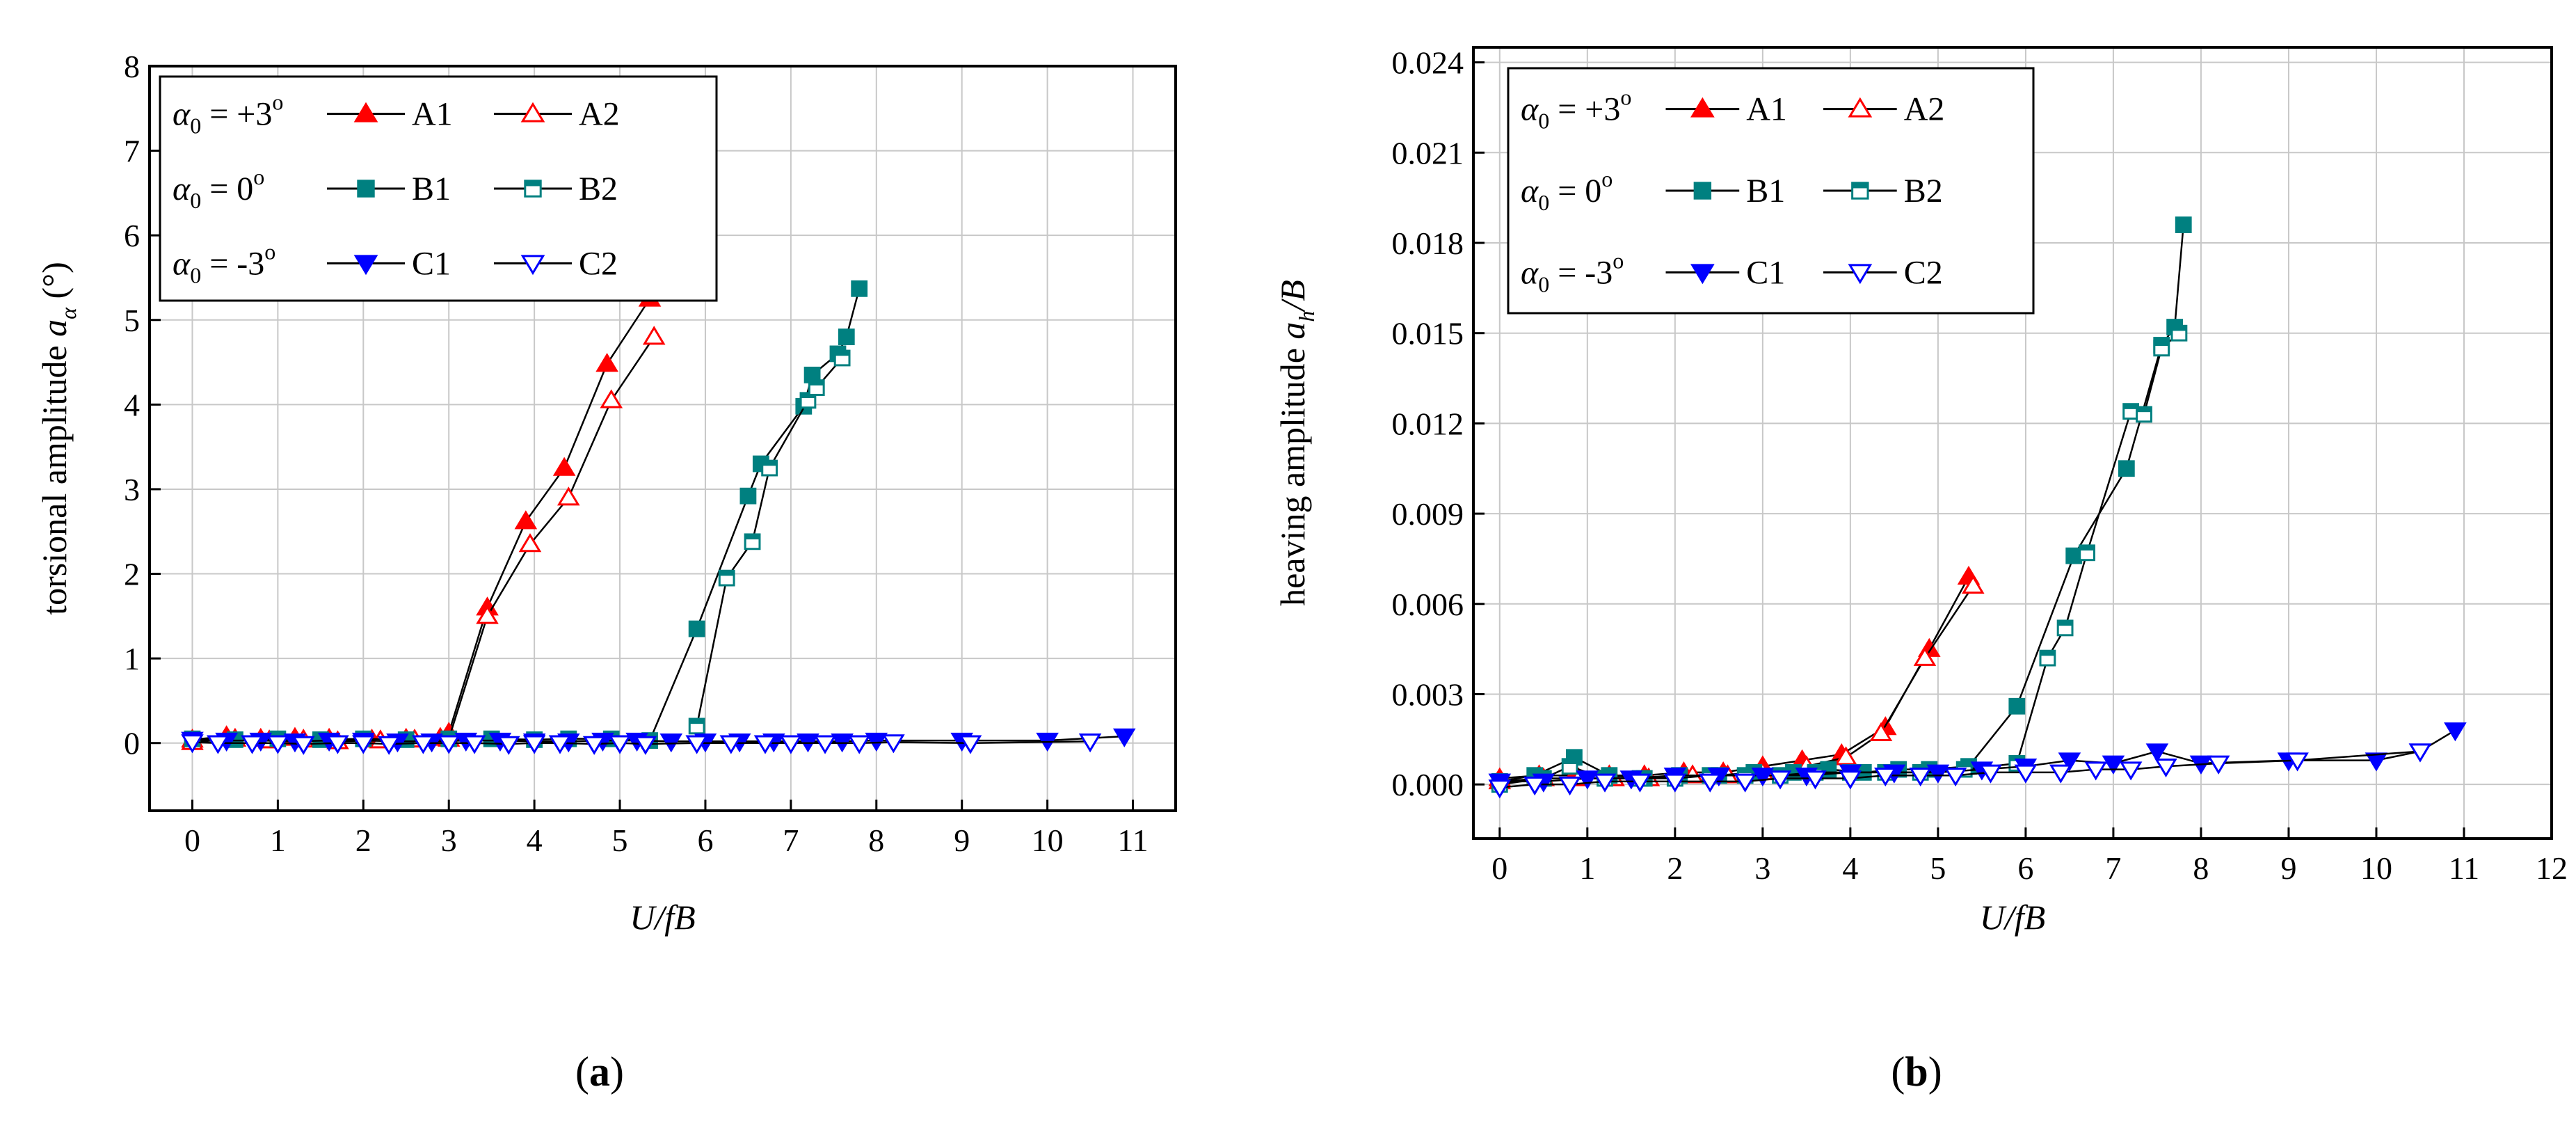 The image size is (2576, 1126). What do you see at coordinates (1702, 107) in the screenshot?
I see `legend-A1-marker` at bounding box center [1702, 107].